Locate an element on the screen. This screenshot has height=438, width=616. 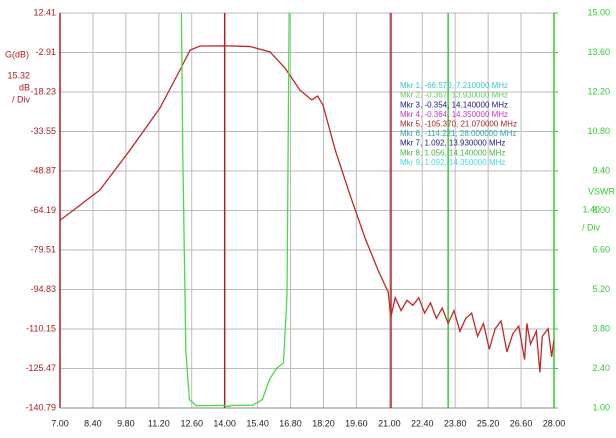
marker-annotation: Mkr 8, 1.056, 14.140000 MHz is located at coordinates (452, 152).